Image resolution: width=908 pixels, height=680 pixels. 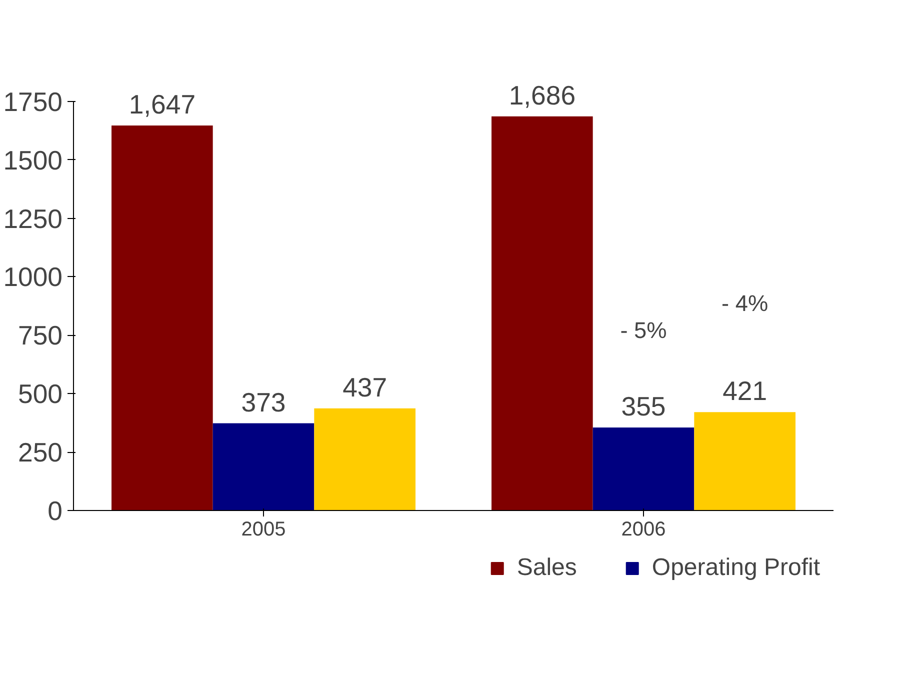 I want to click on legend-label: Operating Profit, so click(x=736, y=568).